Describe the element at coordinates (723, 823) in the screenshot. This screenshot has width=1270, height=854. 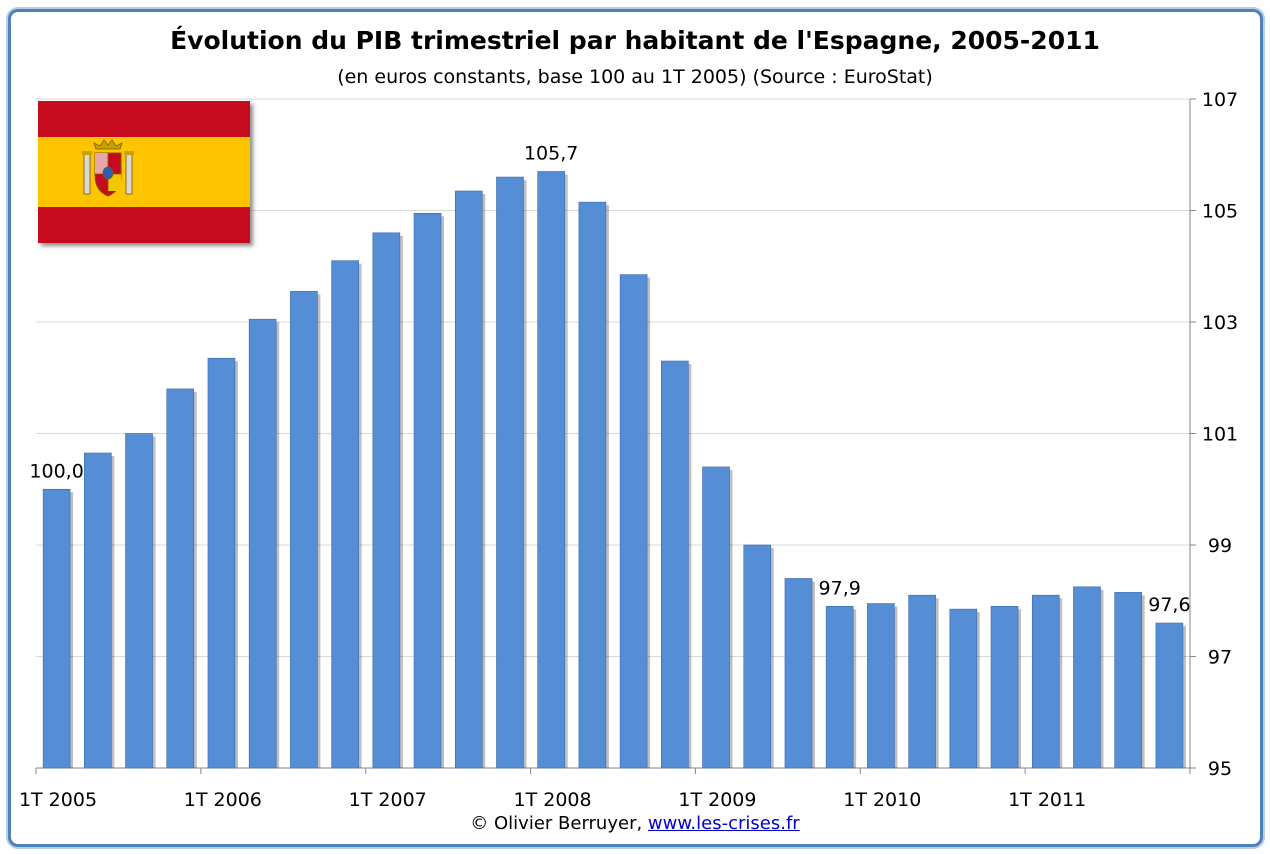
I see `credit-link: www.les-crises.fr` at that location.